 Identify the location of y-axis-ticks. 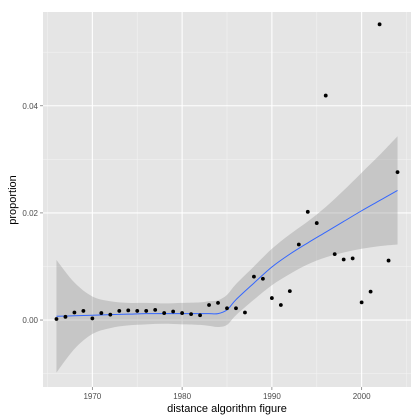
(41, 213).